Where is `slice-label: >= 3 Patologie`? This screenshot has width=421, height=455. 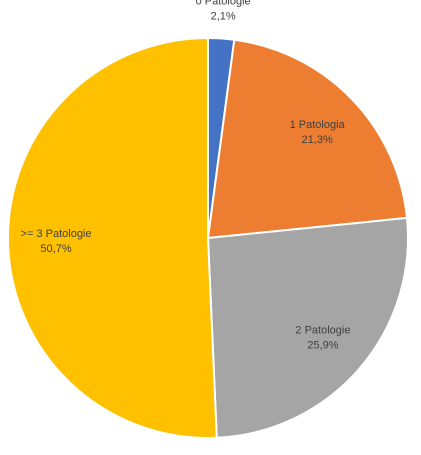
slice-label: >= 3 Patologie is located at coordinates (56, 234).